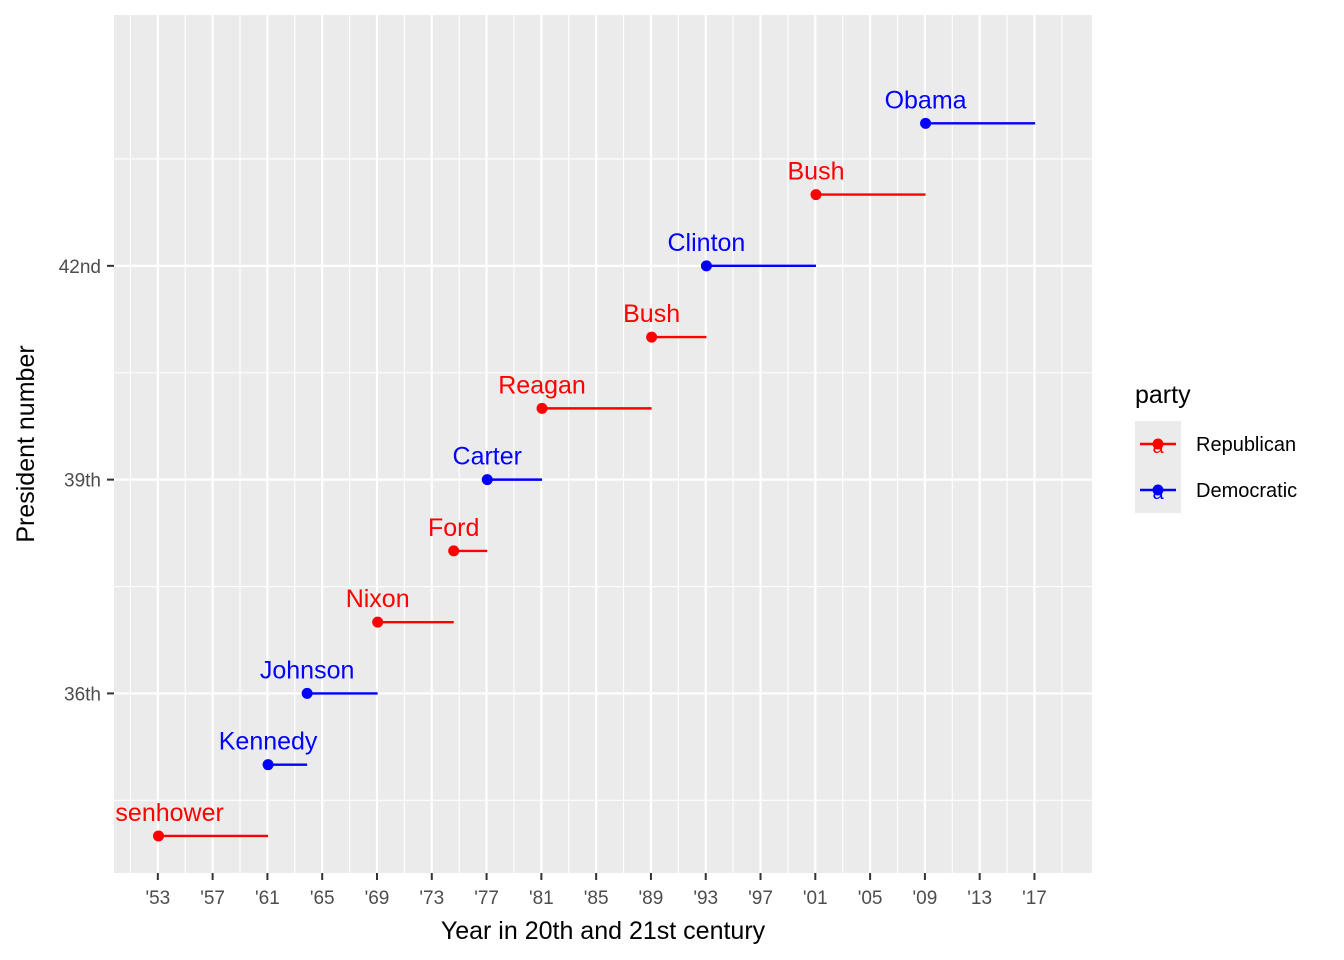 This screenshot has width=1344, height=960. What do you see at coordinates (82, 694) in the screenshot?
I see `y-tick-label: 36th` at bounding box center [82, 694].